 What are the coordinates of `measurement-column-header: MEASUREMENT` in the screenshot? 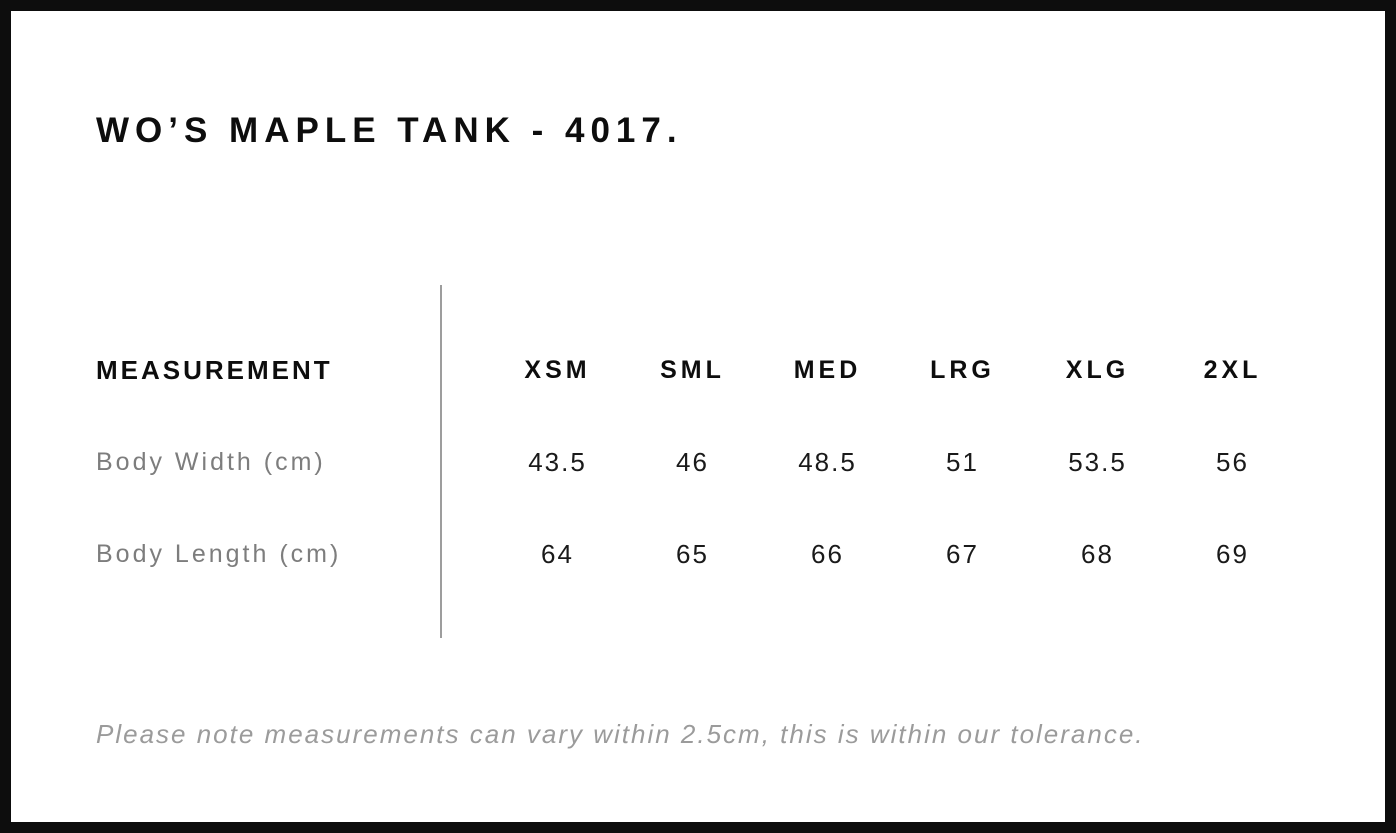 It's located at (214, 369).